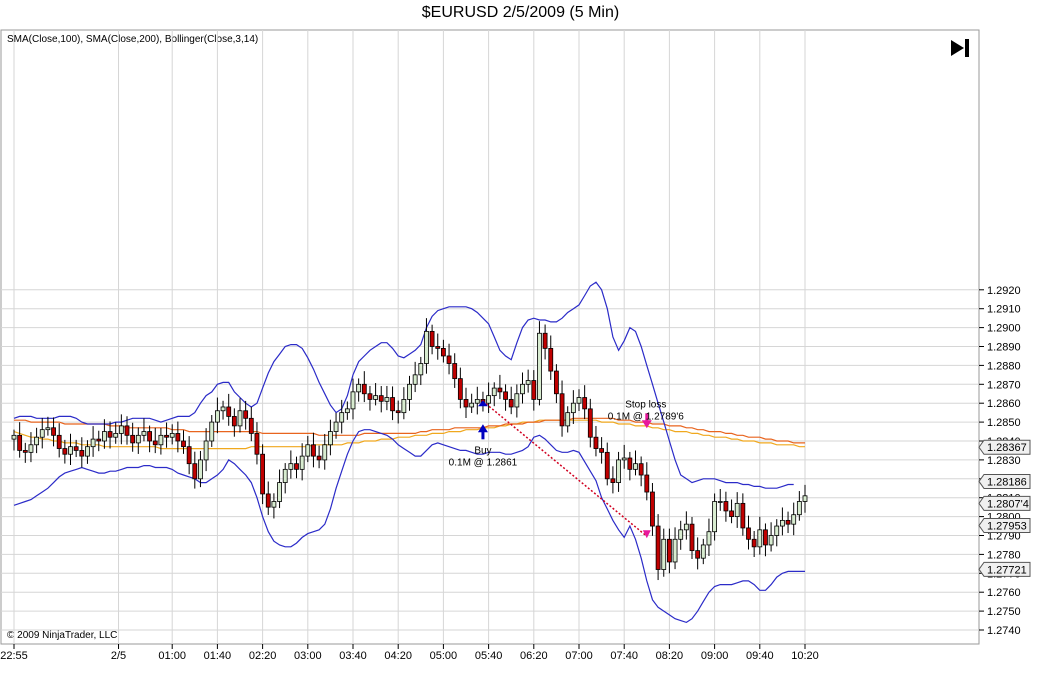  I want to click on y-tick-label: 1.2830, so click(1004, 461).